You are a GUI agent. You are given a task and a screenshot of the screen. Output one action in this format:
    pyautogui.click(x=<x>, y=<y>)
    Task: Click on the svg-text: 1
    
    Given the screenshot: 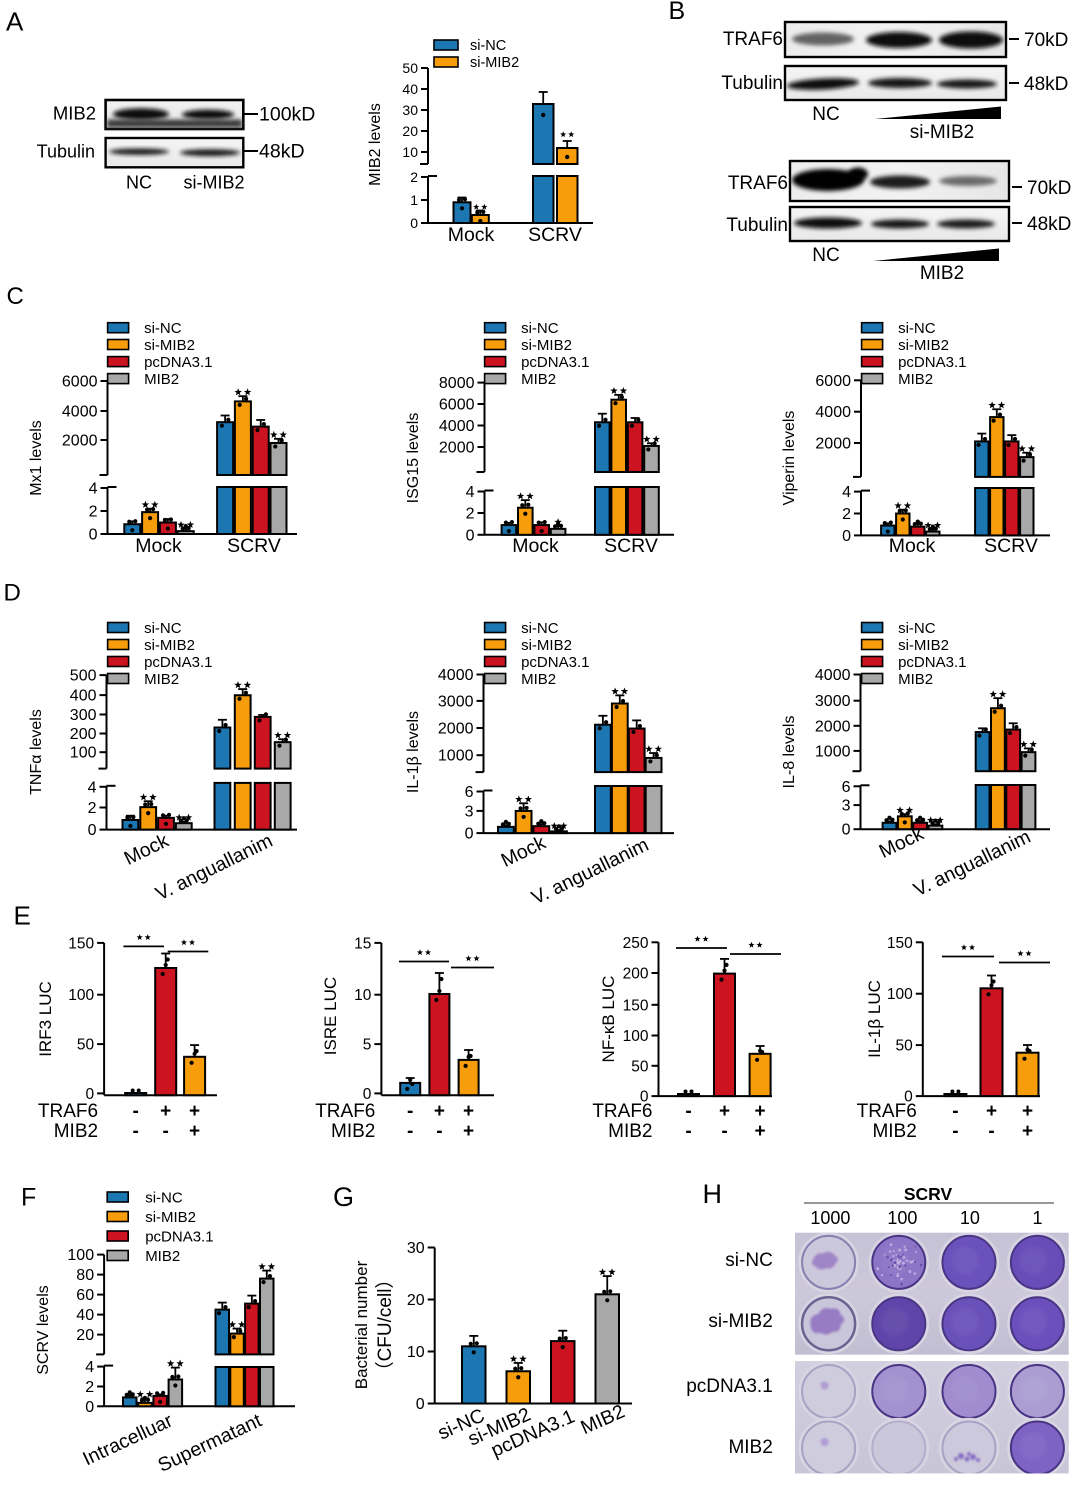 What is the action you would take?
    pyautogui.click(x=414, y=200)
    